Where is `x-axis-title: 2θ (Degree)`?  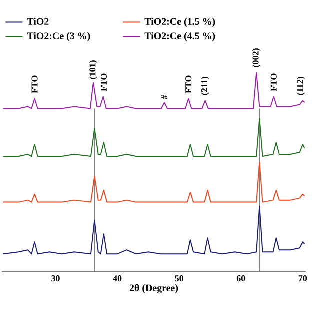
x-axis-title: 2θ (Degree) is located at coordinates (154, 289).